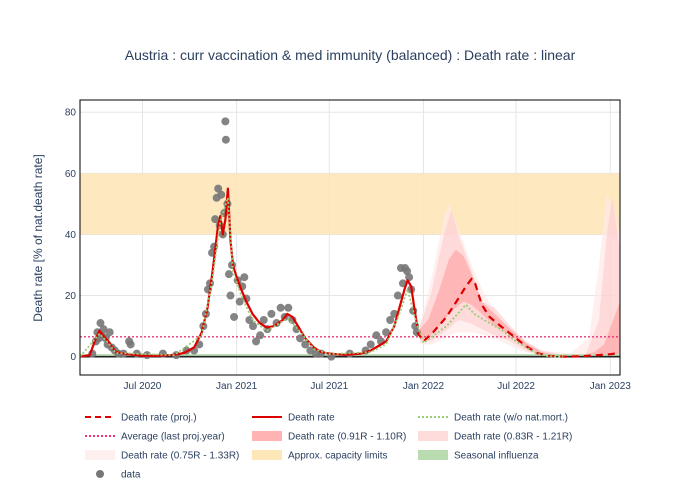  What do you see at coordinates (237, 386) in the screenshot?
I see `x-tick-label: Jan 2021` at bounding box center [237, 386].